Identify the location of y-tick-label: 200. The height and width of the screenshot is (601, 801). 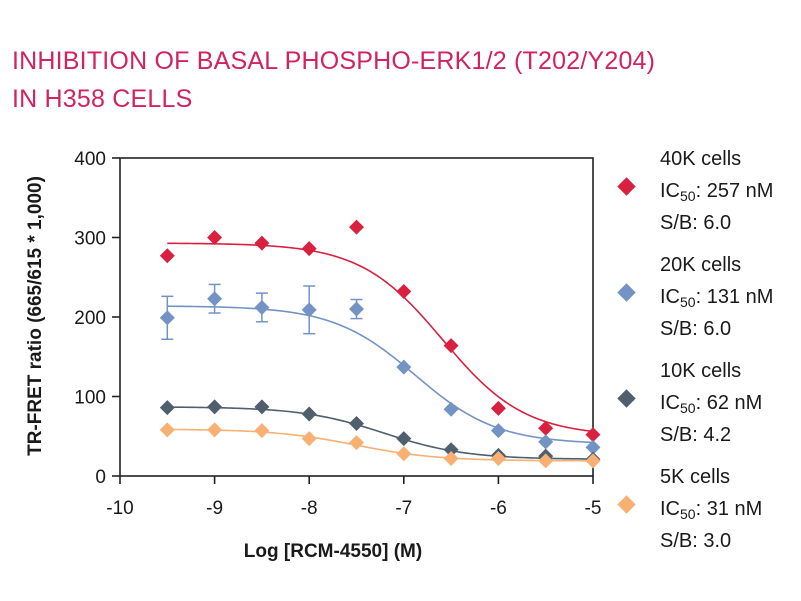
(90, 318).